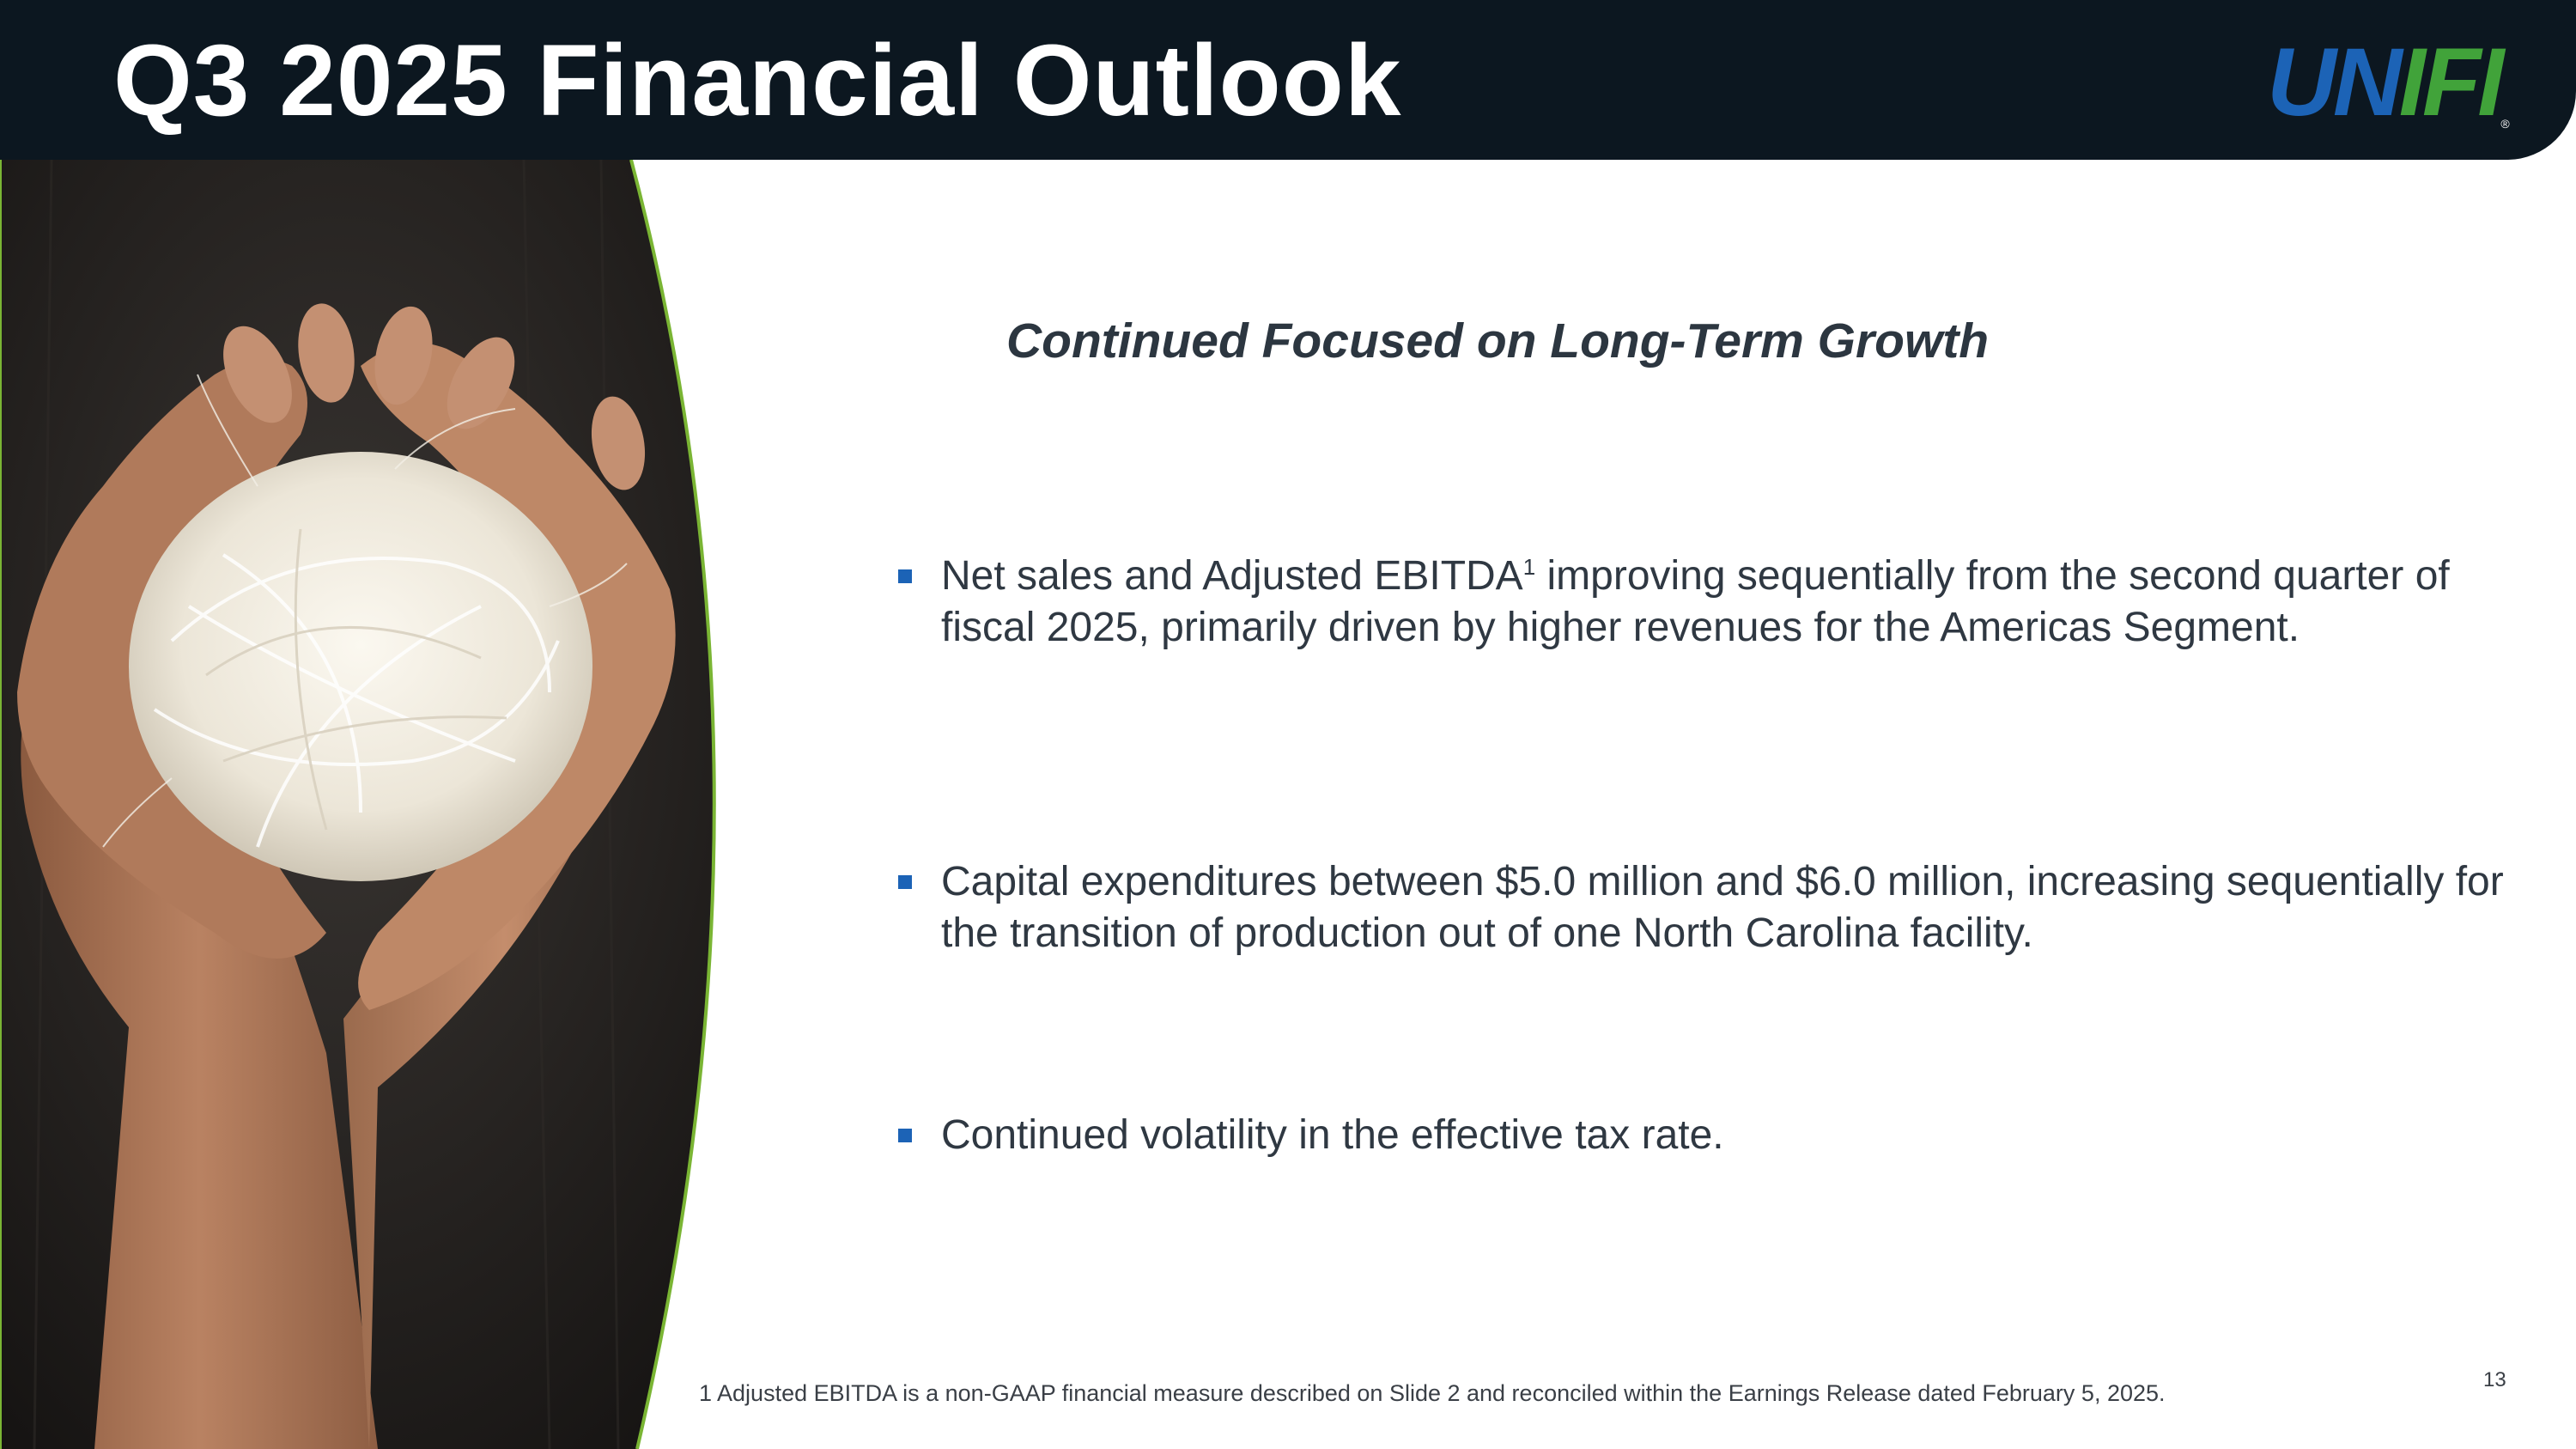 The width and height of the screenshot is (2576, 1449). What do you see at coordinates (757, 80) in the screenshot?
I see `page-title: Q3 2025 Financial Outlook` at bounding box center [757, 80].